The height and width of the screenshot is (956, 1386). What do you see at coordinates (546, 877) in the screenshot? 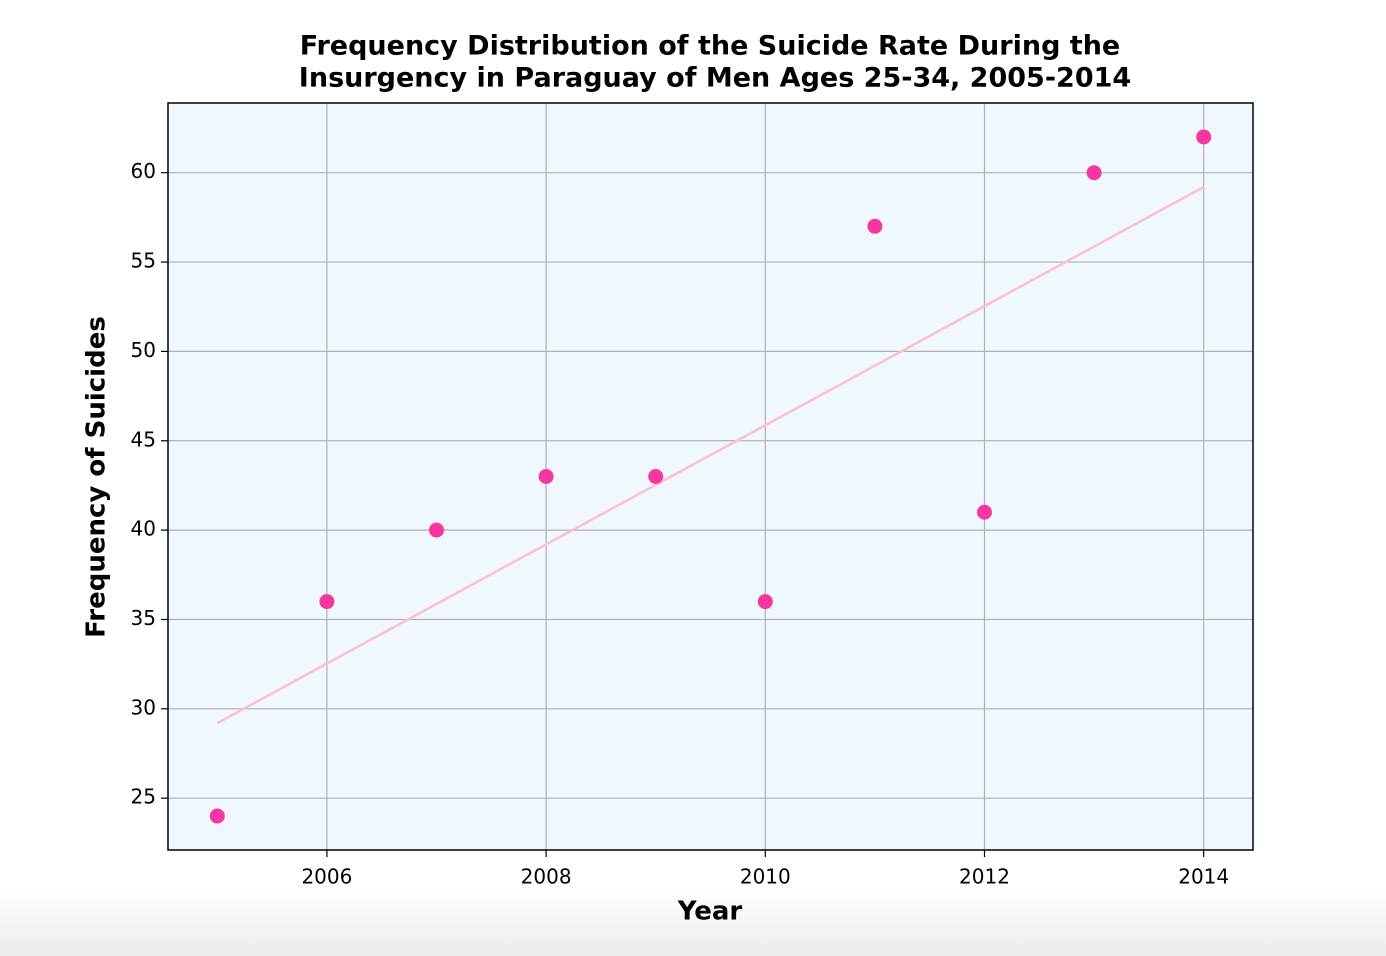
I see `x-tick-label: 2008` at bounding box center [546, 877].